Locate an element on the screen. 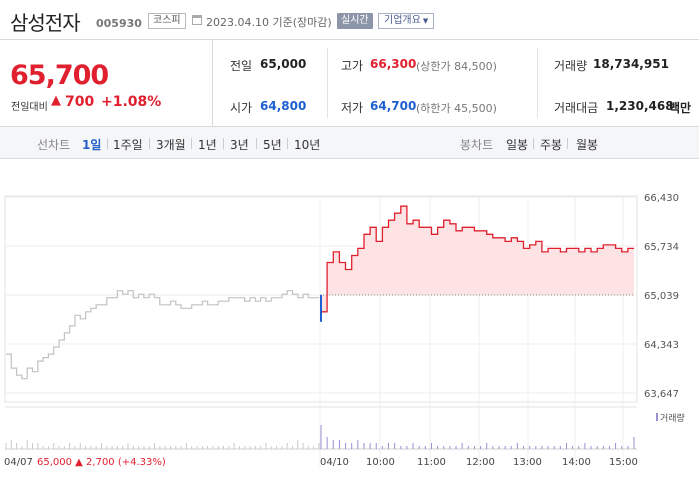 The image size is (699, 477). low-label: 저가 is located at coordinates (352, 108).